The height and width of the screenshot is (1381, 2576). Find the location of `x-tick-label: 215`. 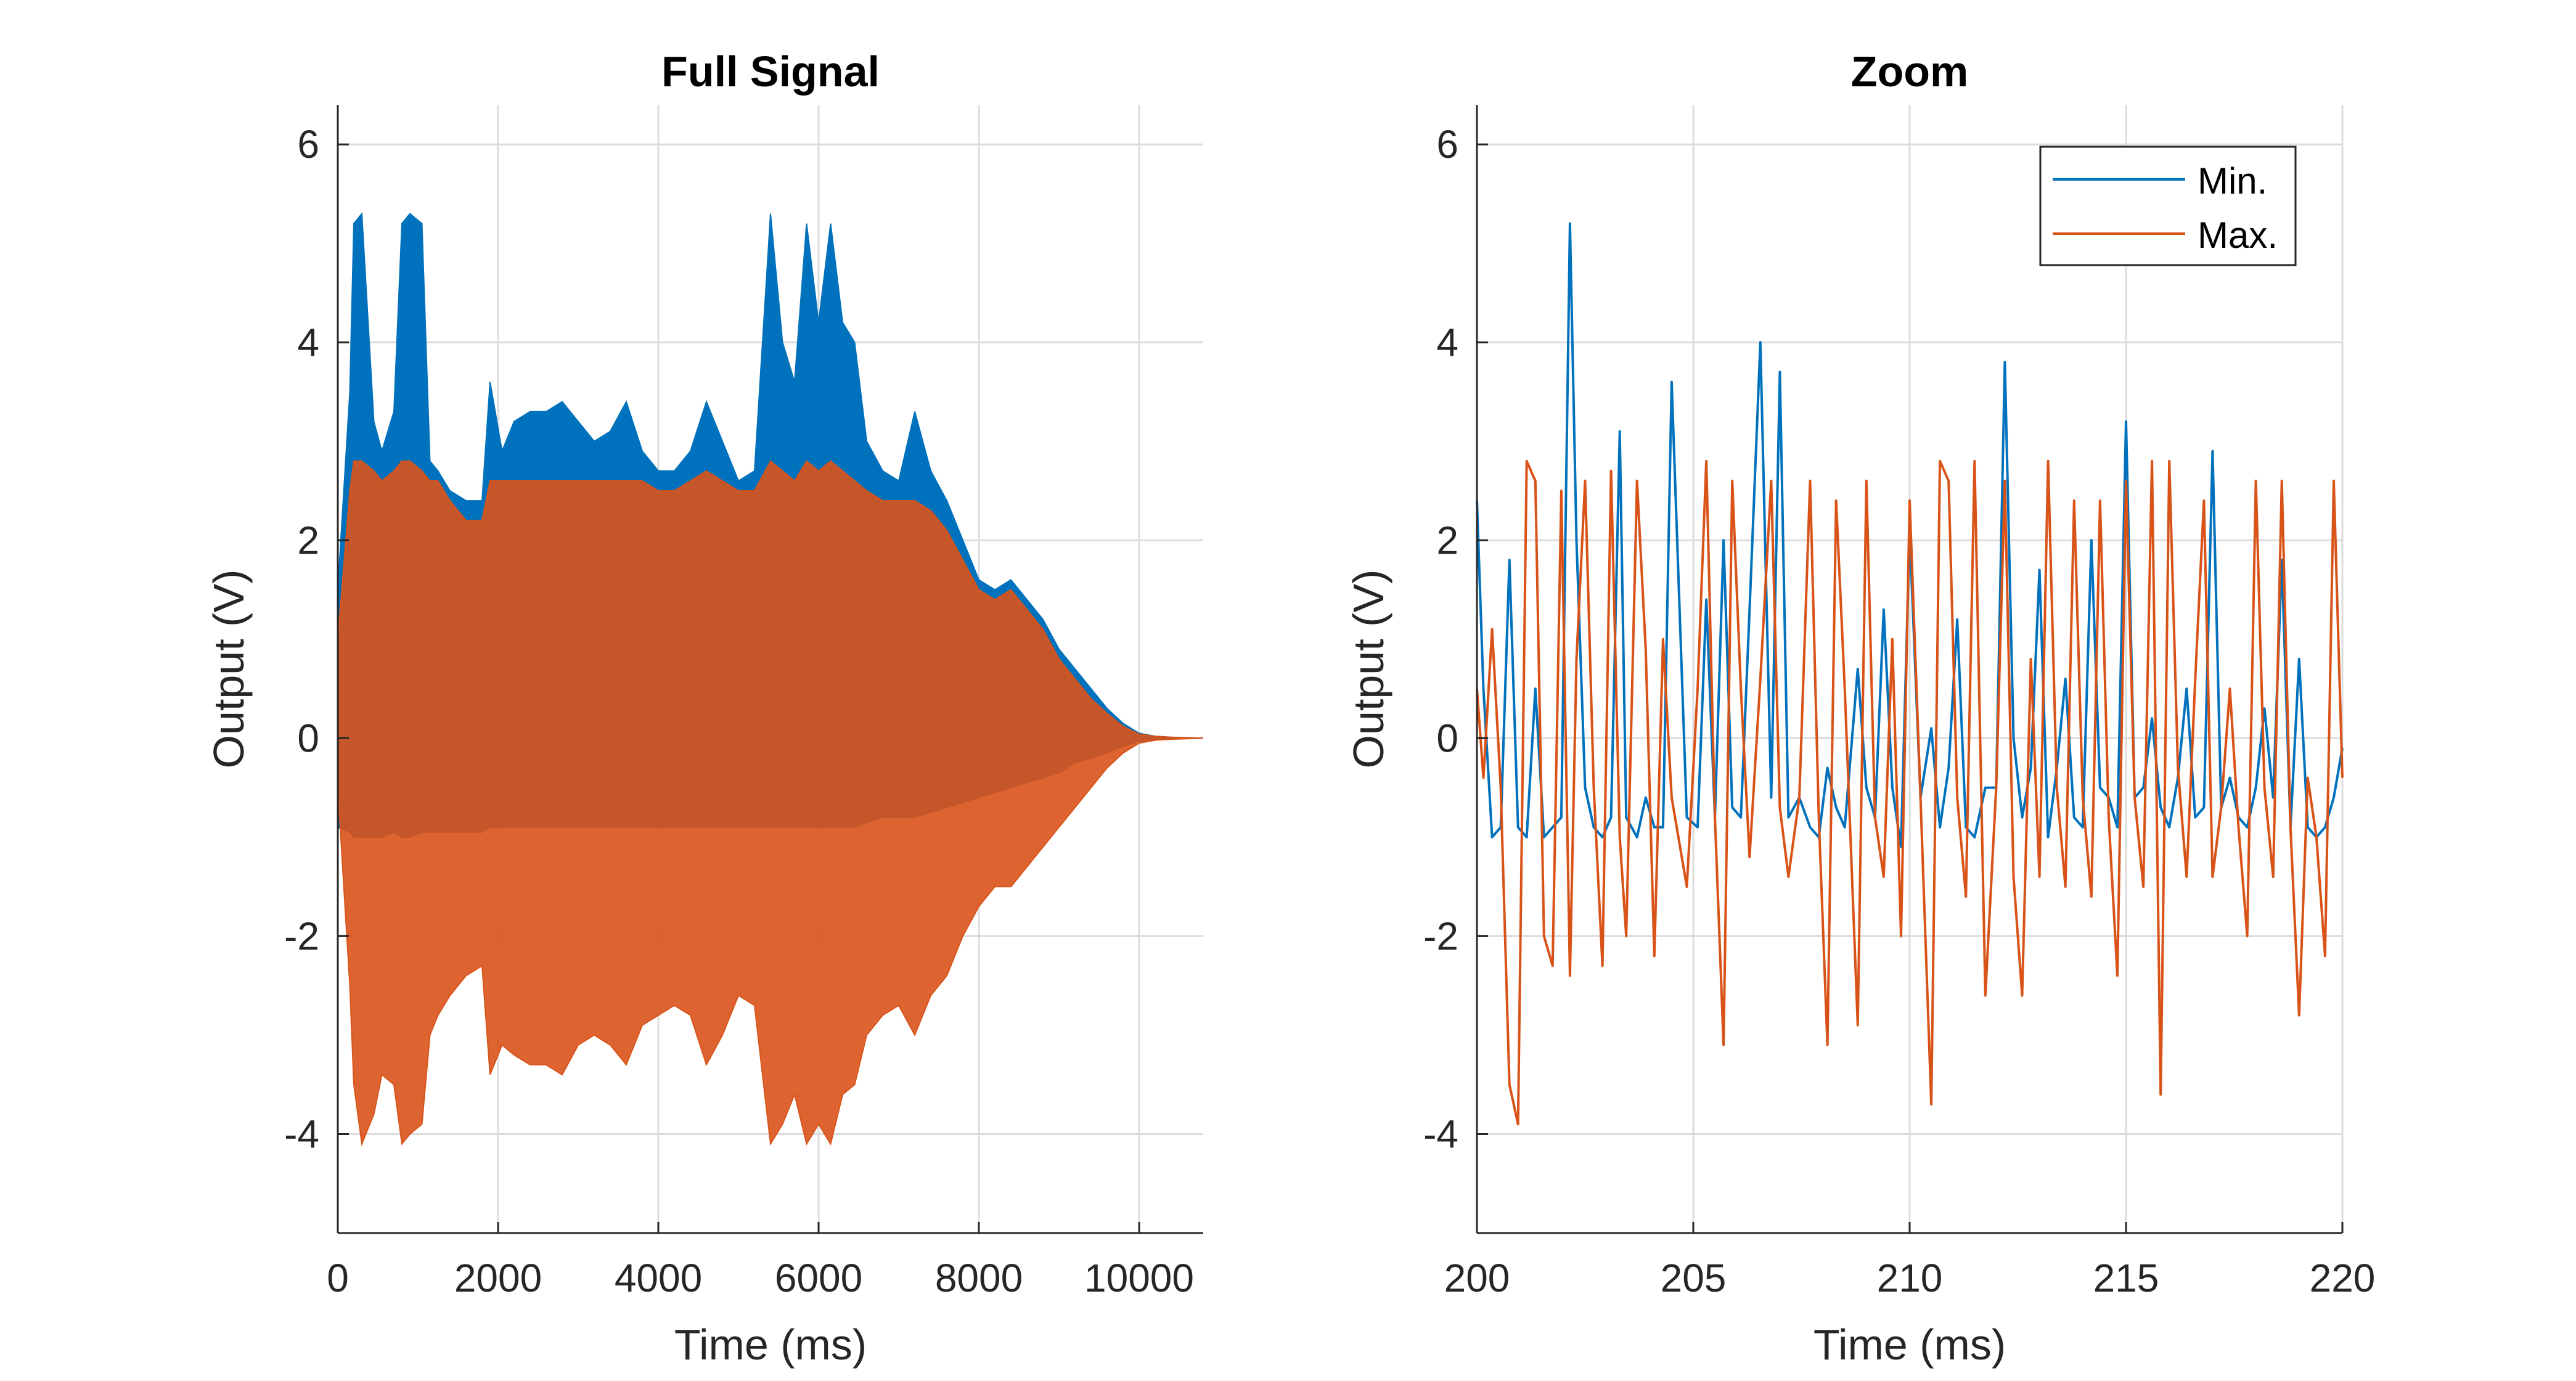

x-tick-label: 215 is located at coordinates (2126, 1278).